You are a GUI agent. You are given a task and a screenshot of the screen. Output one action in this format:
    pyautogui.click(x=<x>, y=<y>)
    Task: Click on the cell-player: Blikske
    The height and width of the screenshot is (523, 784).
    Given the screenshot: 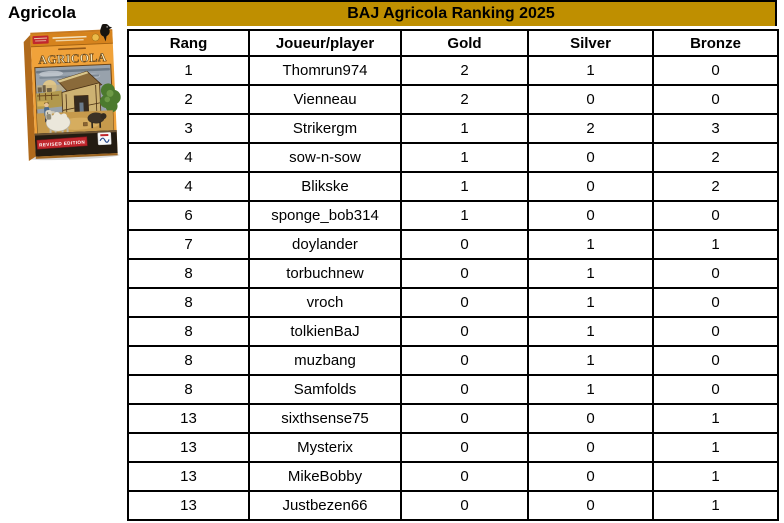 What is the action you would take?
    pyautogui.click(x=325, y=186)
    